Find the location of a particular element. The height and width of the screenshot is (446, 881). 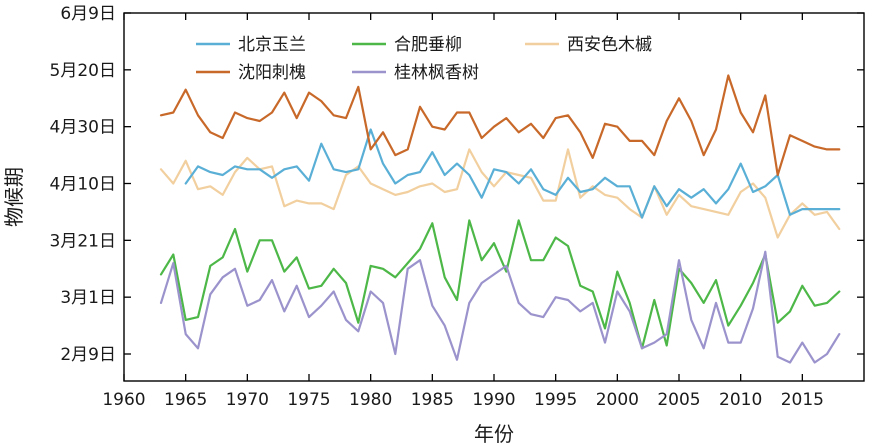

x-tick-label: 1985 is located at coordinates (432, 400).